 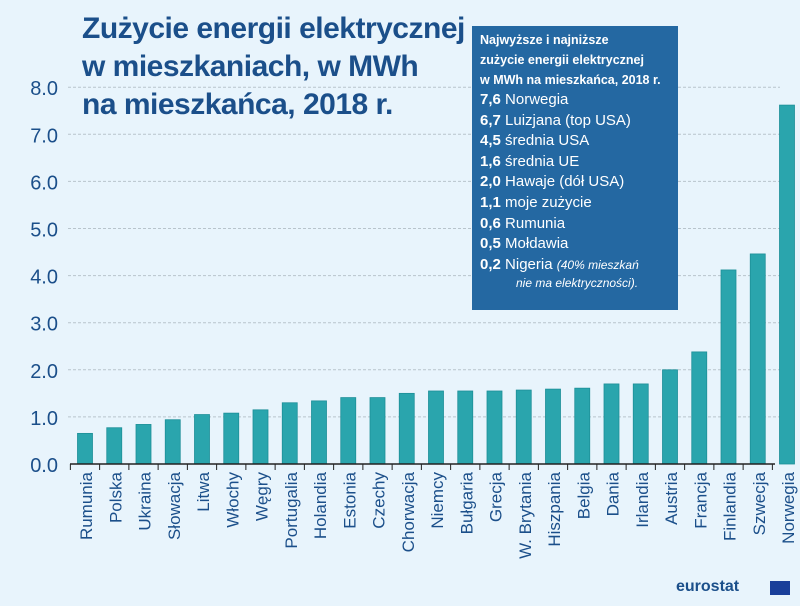 I want to click on info-note: nie ma elektryczności)., so click(x=577, y=283).